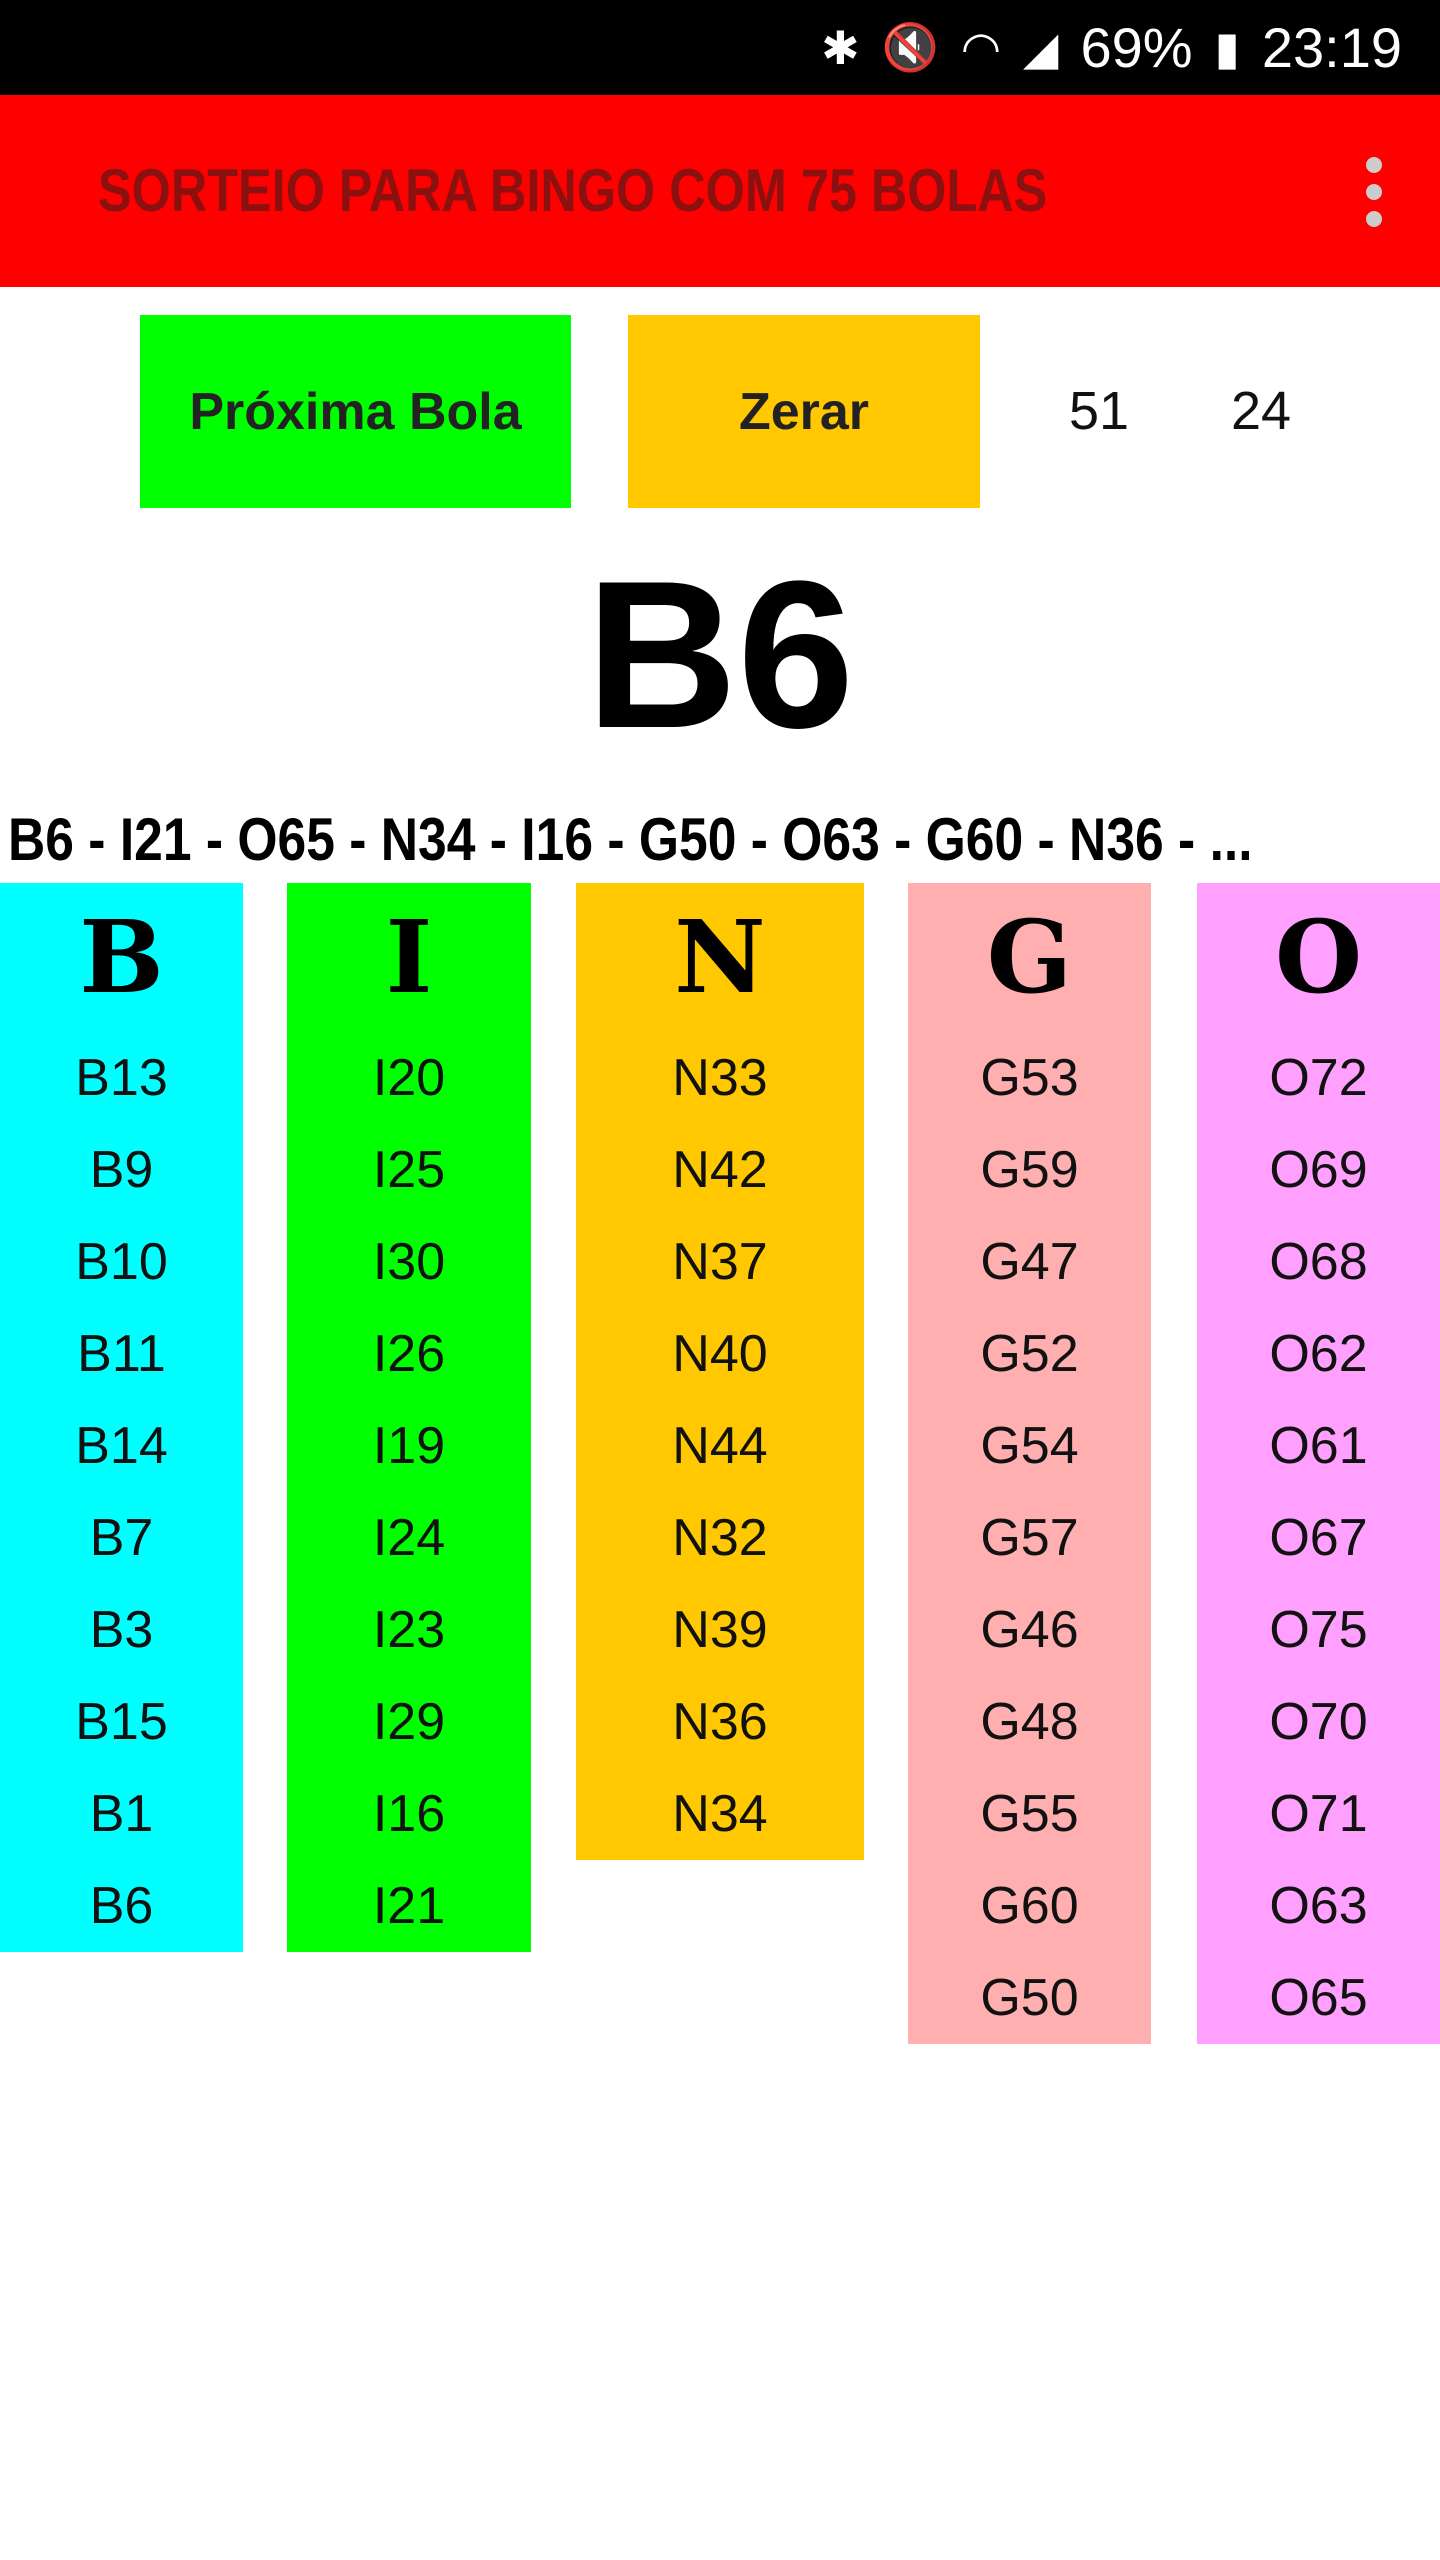  Describe the element at coordinates (804, 411) in the screenshot. I see `reset-button: Zerar` at that location.